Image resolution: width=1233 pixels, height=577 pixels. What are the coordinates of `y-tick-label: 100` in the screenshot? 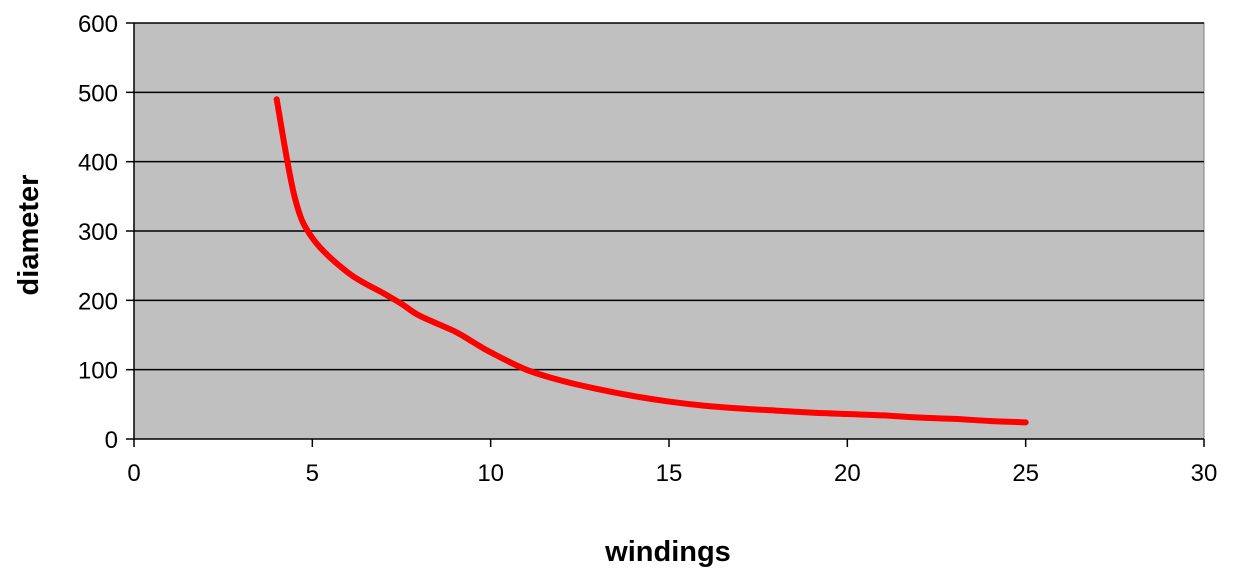 It's located at (98, 371).